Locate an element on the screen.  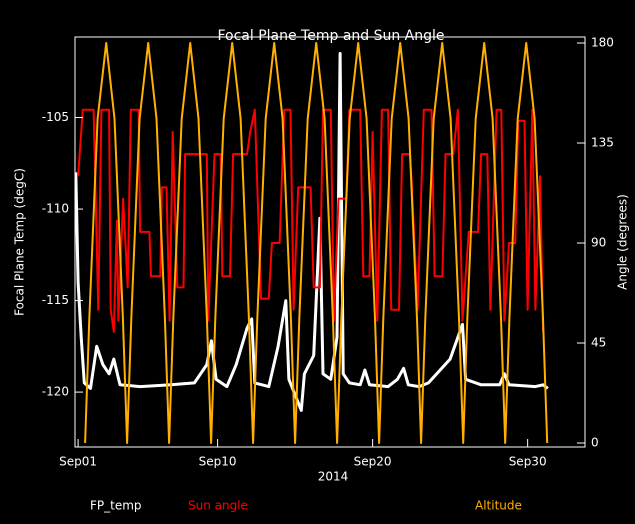
y2-tick-label: 180 is located at coordinates (602, 43).